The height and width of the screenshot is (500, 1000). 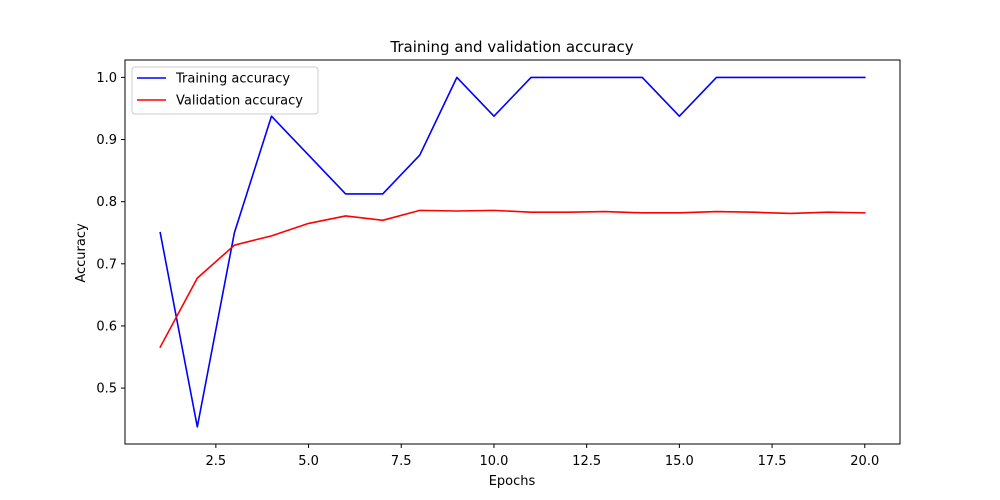 What do you see at coordinates (232, 79) in the screenshot?
I see `legend-label-training-accuracy: Training accuracy` at bounding box center [232, 79].